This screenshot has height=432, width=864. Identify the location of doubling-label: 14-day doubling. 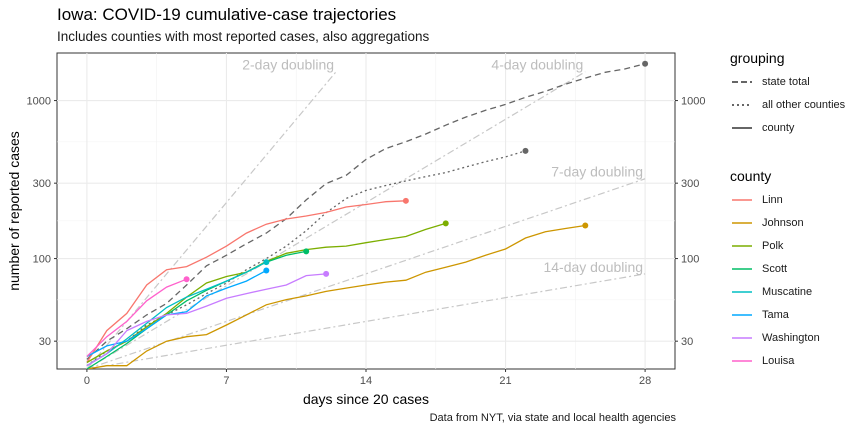
(593, 267).